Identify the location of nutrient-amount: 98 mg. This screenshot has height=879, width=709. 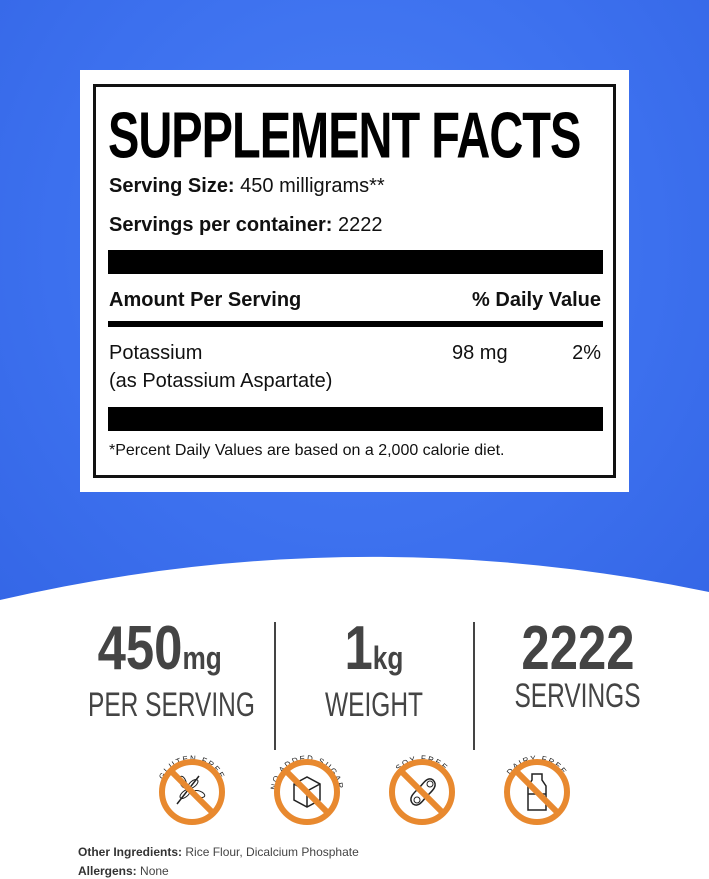
(480, 353).